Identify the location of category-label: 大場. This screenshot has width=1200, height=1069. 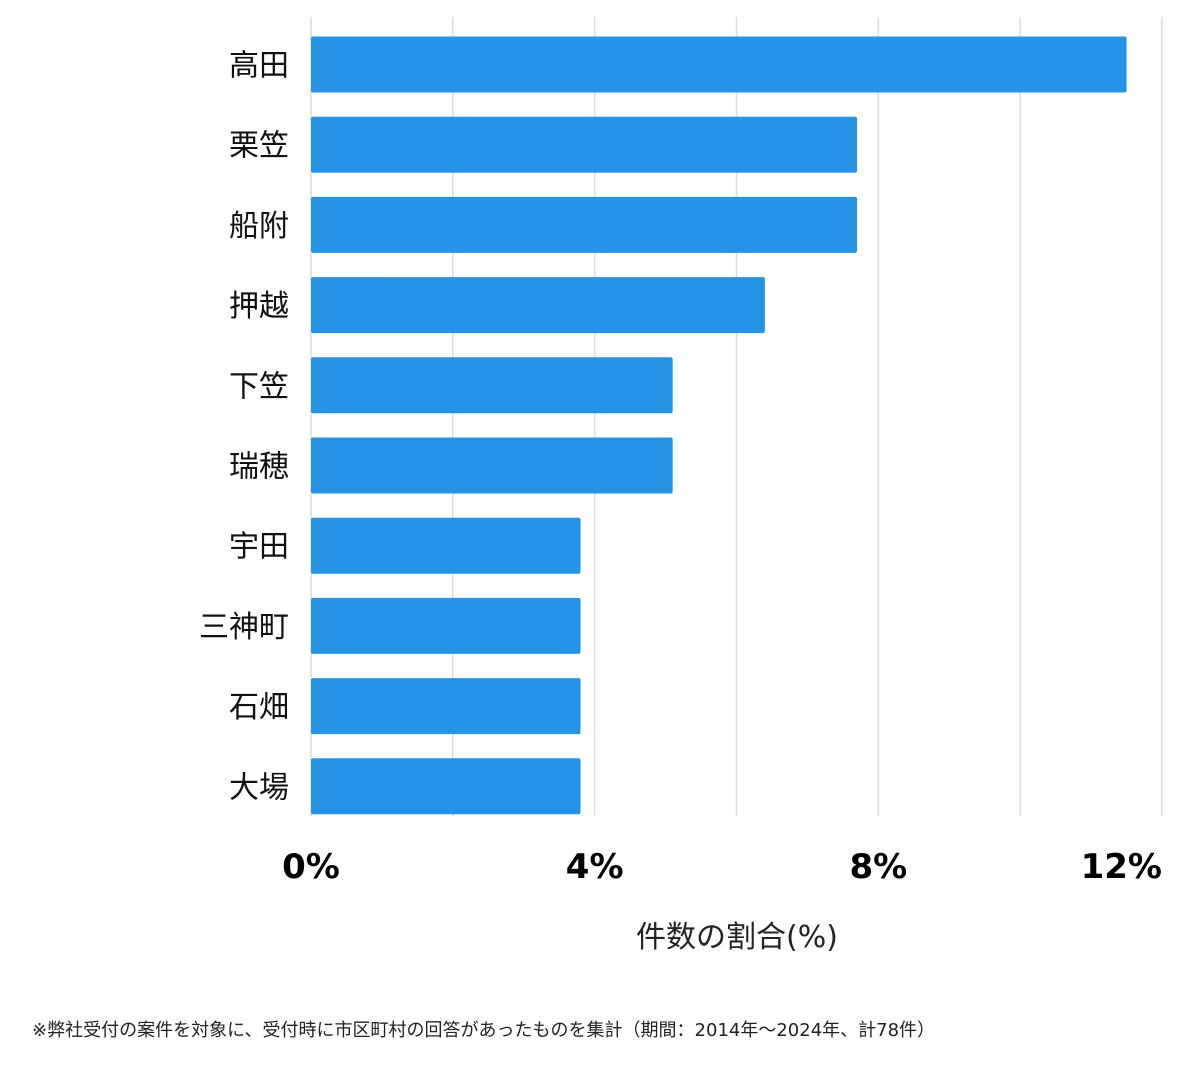
(259, 787).